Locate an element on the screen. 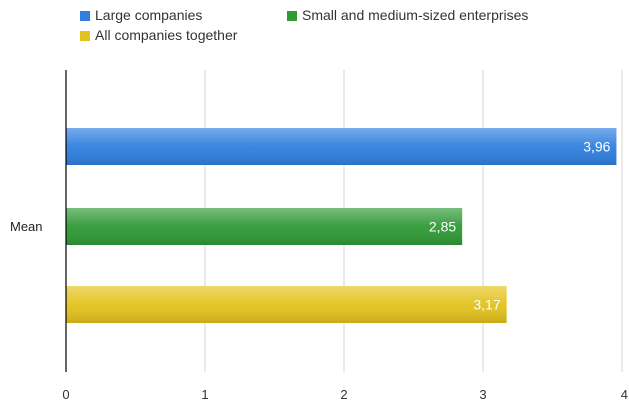 Image resolution: width=629 pixels, height=403 pixels. x-axis-ticks: 0 1 2 3 4 is located at coordinates (345, 394).